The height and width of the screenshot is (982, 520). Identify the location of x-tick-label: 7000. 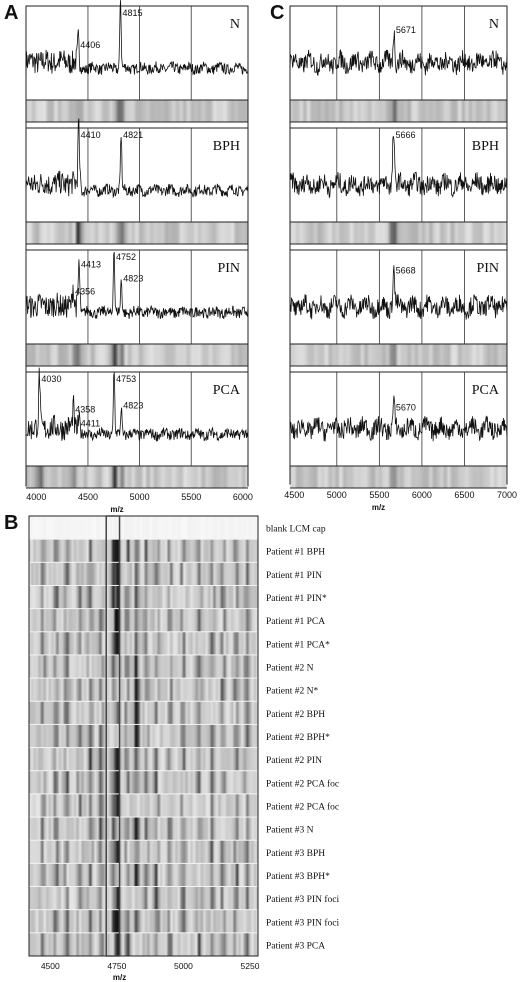
(507, 495).